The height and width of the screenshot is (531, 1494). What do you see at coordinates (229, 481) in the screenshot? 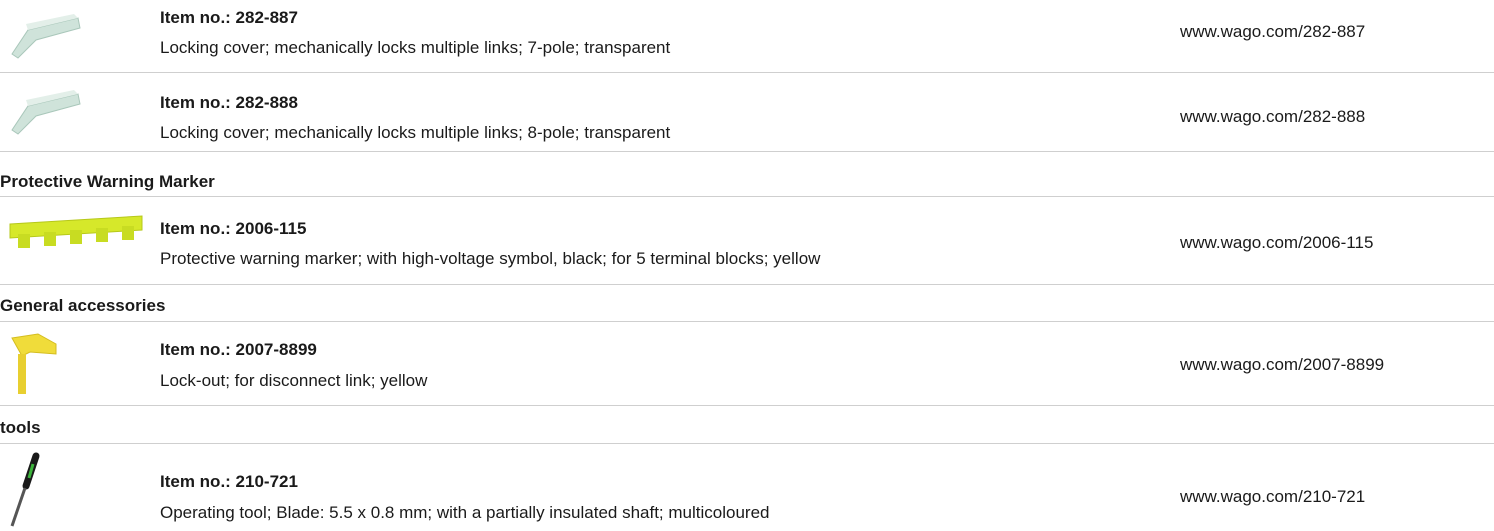
I see `item-number: Item no.: 210-721` at bounding box center [229, 481].